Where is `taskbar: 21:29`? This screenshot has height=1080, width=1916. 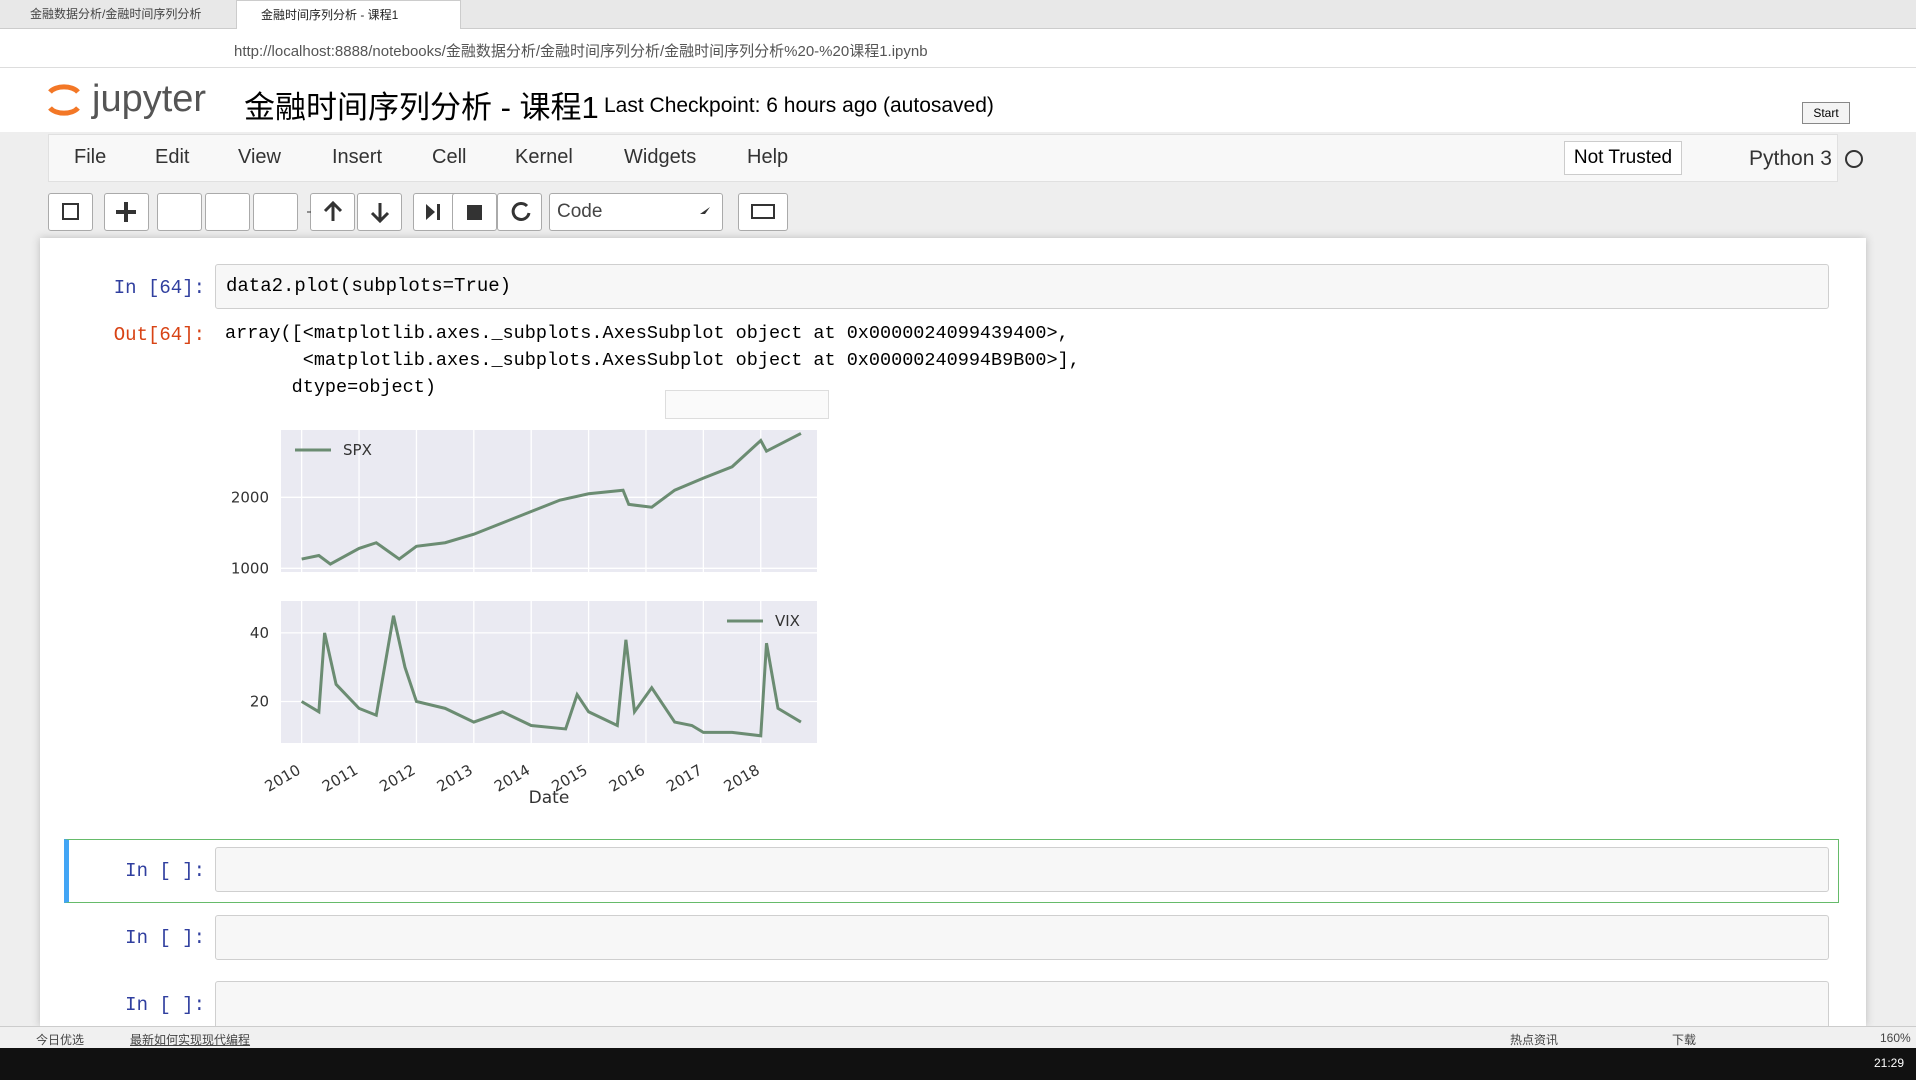 taskbar: 21:29 is located at coordinates (958, 1064).